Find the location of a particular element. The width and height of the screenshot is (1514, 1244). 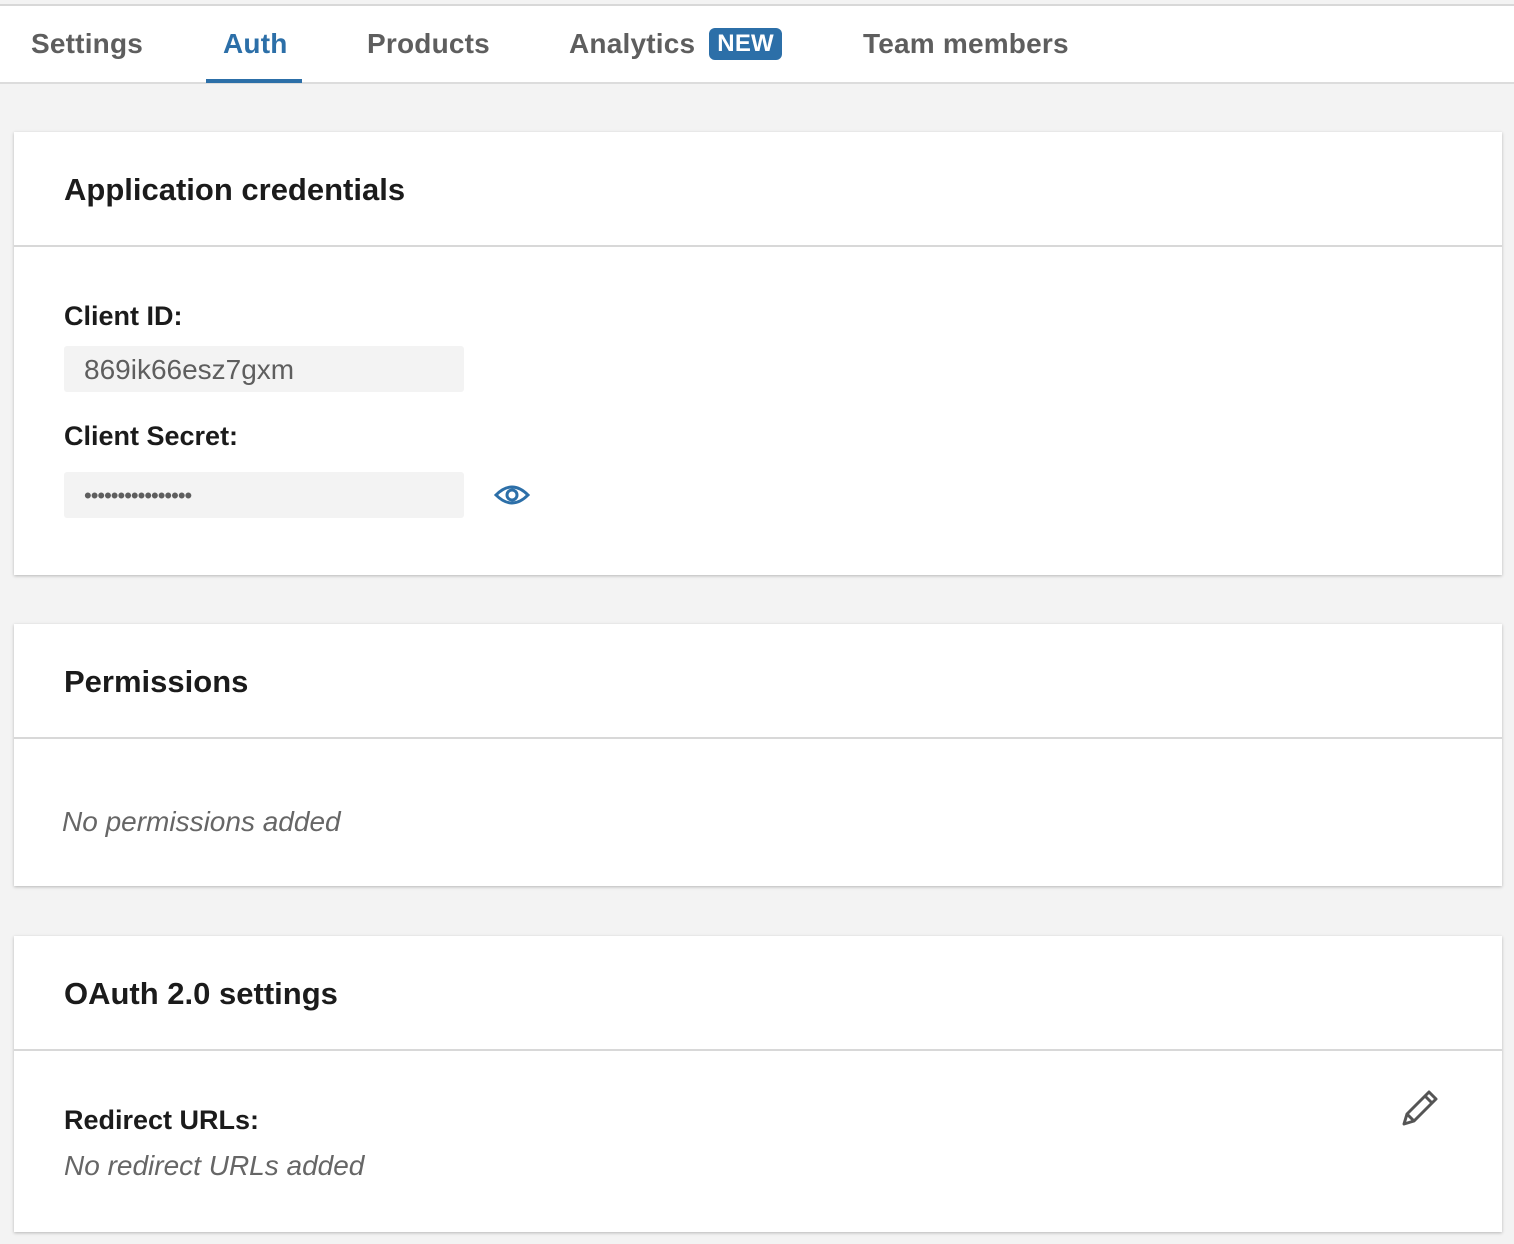

pencil-icon is located at coordinates (1420, 1110).